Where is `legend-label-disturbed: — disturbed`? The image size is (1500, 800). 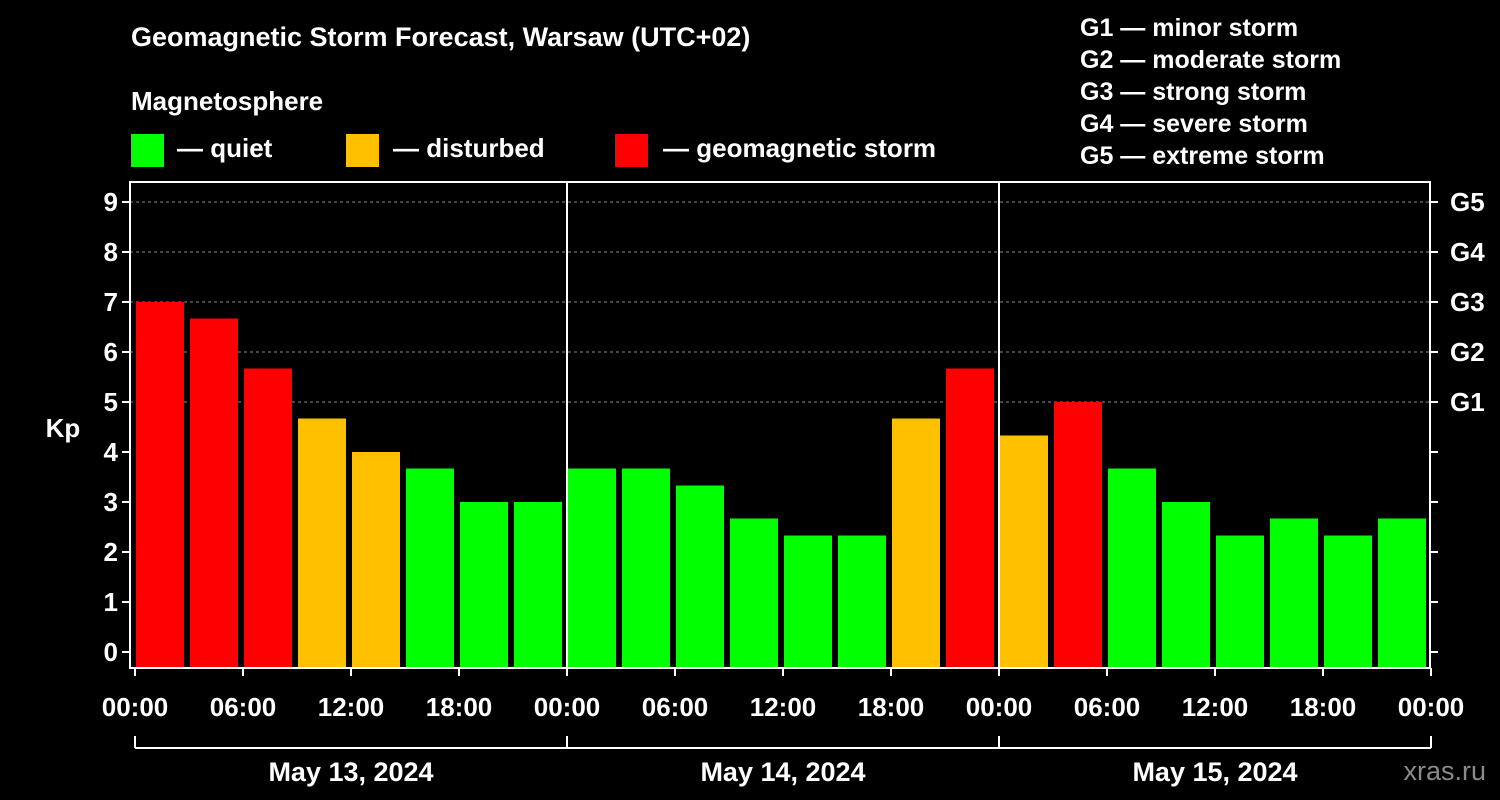 legend-label-disturbed: — disturbed is located at coordinates (469, 148).